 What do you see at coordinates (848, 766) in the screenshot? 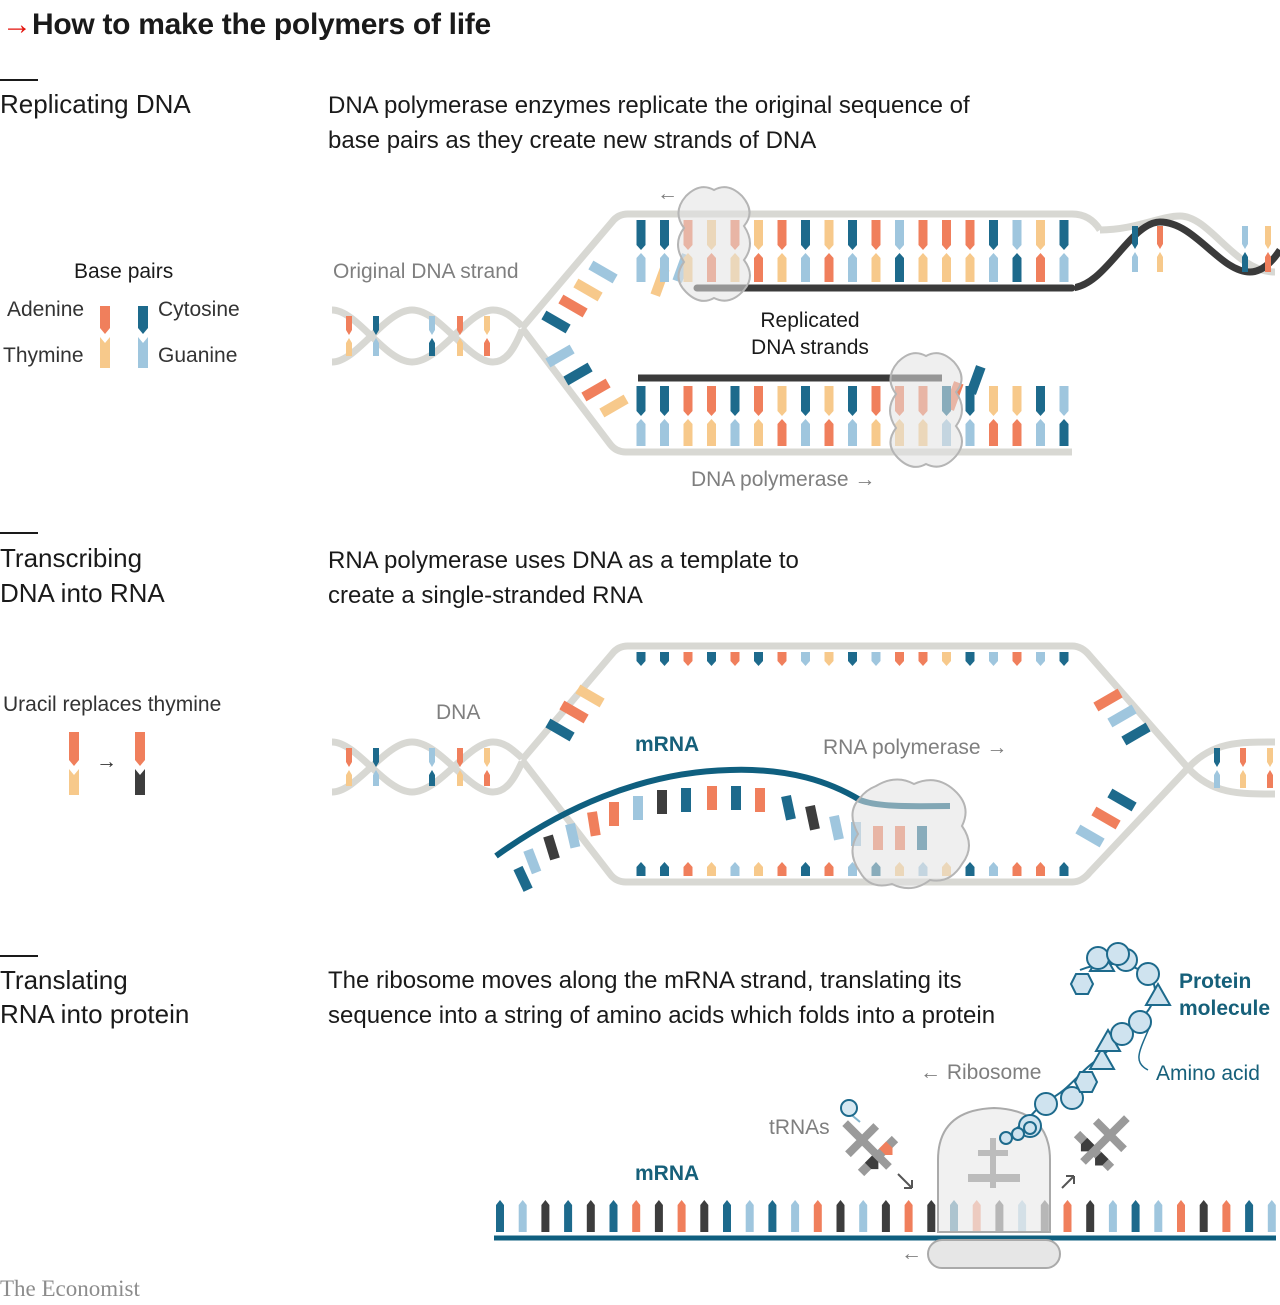
I see `loose-bases` at bounding box center [848, 766].